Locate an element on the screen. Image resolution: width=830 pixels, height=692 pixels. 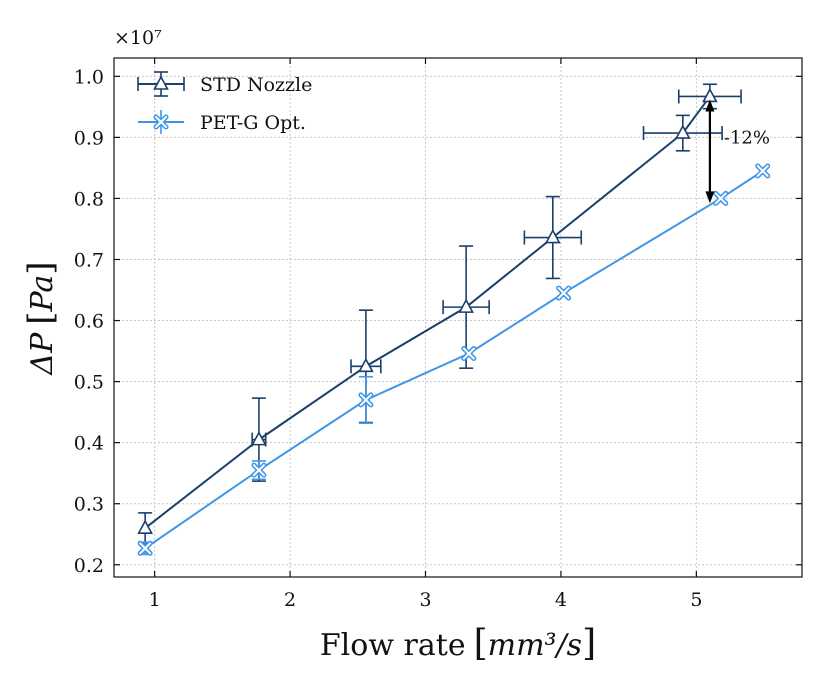
y-tick-label: 1.0 is located at coordinates (89, 77).